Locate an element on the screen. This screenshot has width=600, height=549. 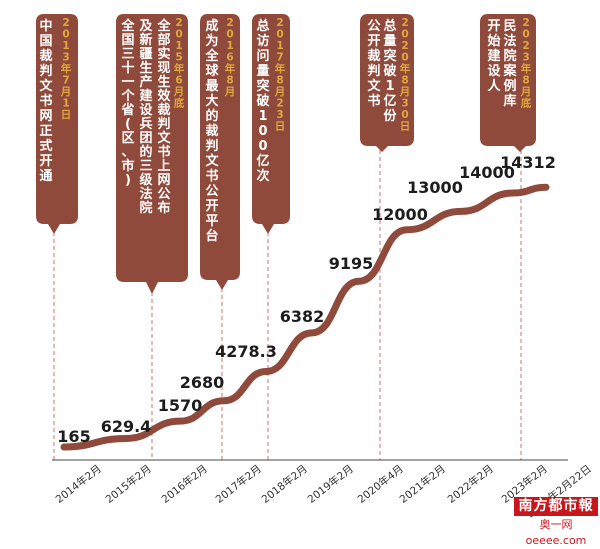
callout-text: 裁判文书公开平台 is located at coordinates (212, 183).